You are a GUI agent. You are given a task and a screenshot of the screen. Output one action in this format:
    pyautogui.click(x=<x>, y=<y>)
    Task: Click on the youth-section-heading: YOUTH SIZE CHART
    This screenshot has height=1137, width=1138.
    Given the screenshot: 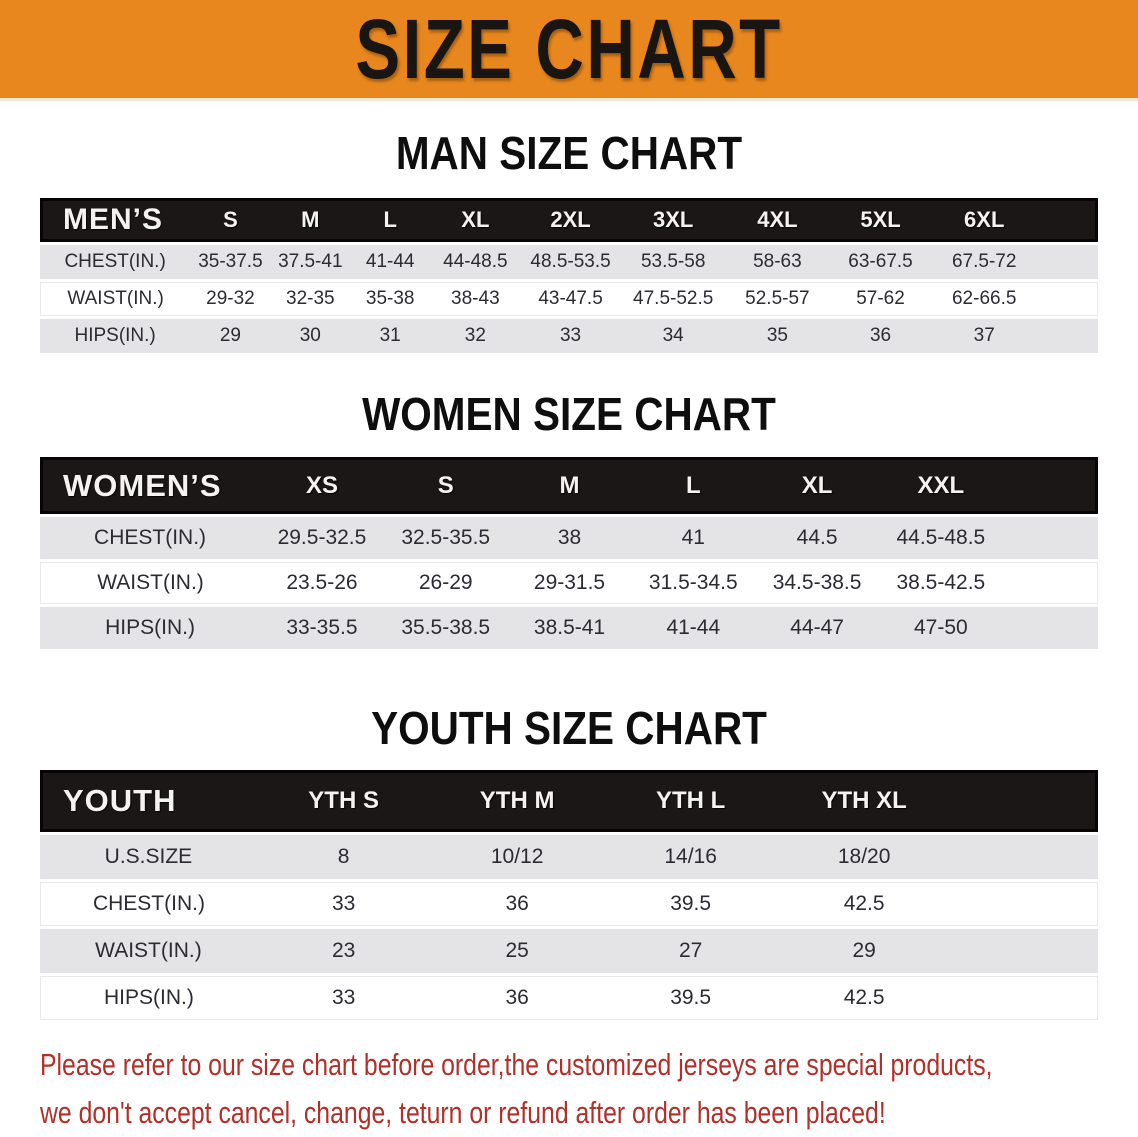 What is the action you would take?
    pyautogui.click(x=569, y=728)
    